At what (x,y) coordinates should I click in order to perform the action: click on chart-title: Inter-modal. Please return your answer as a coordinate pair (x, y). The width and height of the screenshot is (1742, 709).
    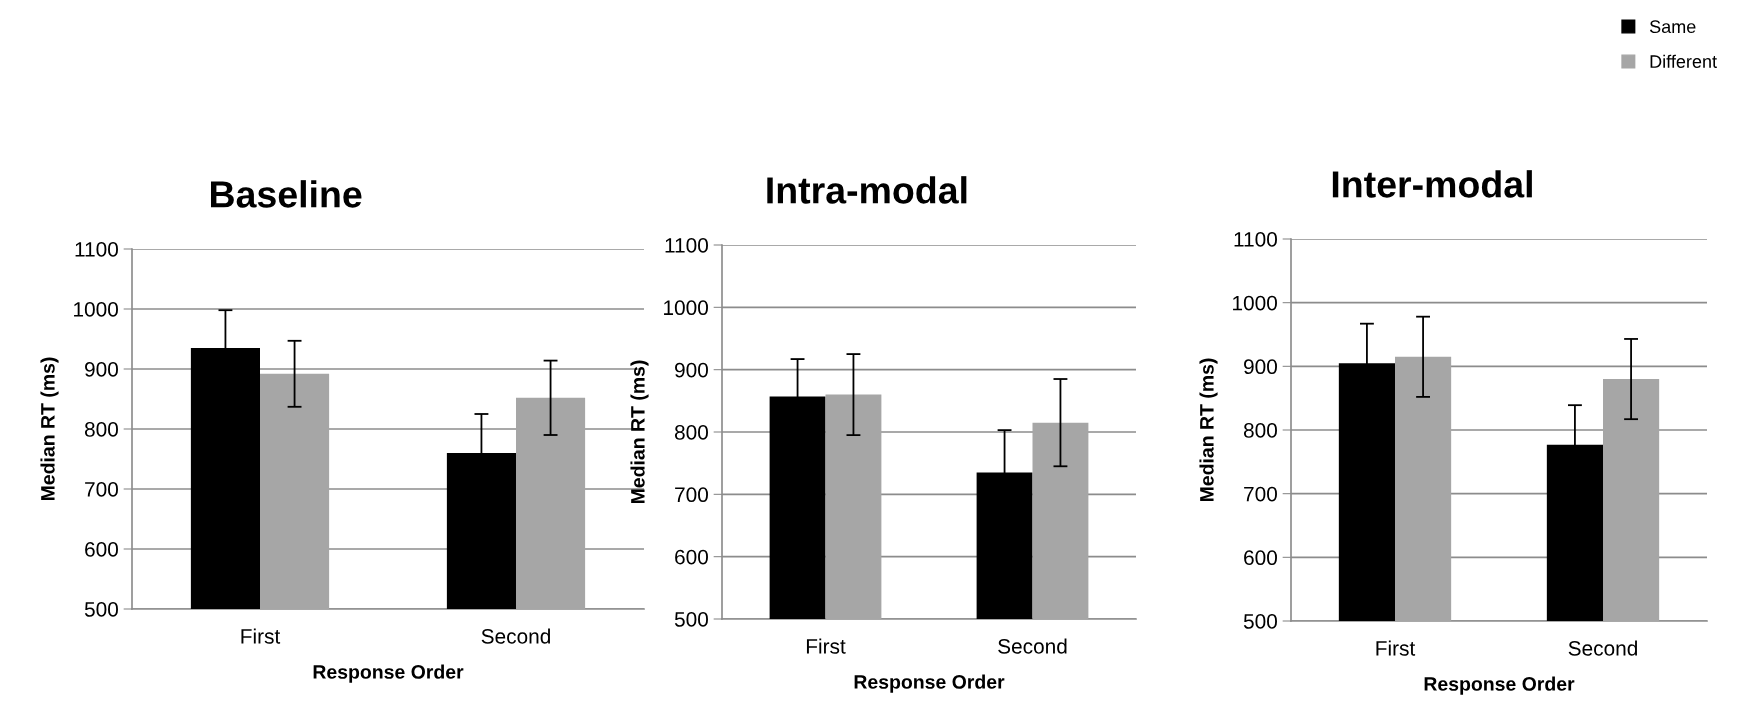
    Looking at the image, I should click on (1432, 184).